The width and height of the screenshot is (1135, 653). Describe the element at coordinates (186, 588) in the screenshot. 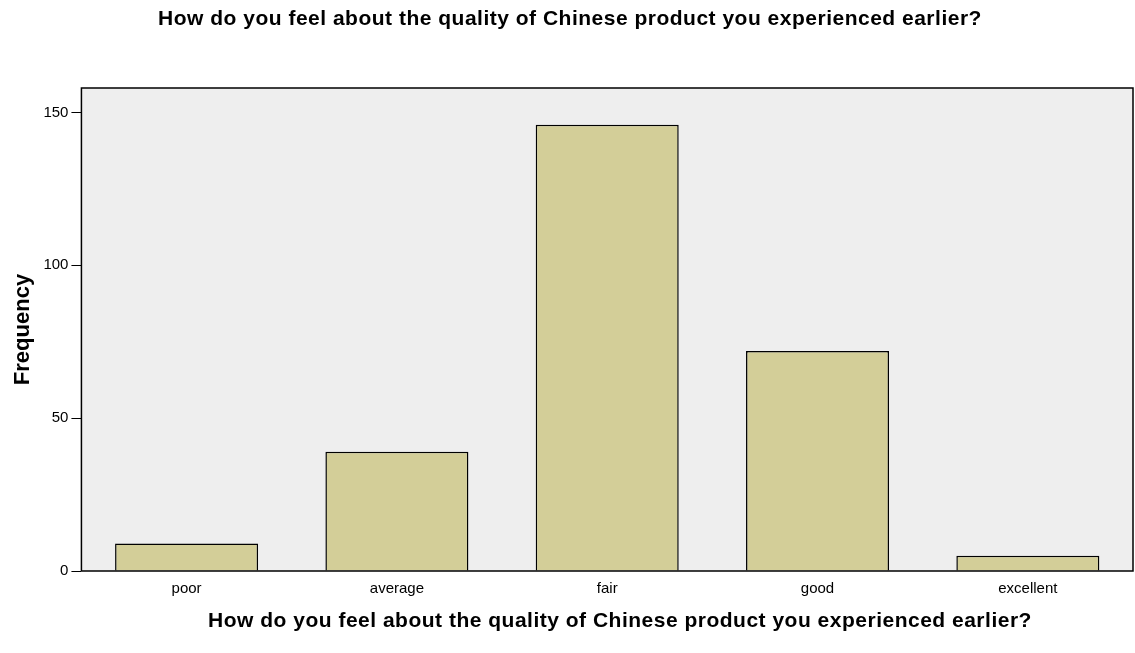

I see `x-tick-label: poor` at that location.